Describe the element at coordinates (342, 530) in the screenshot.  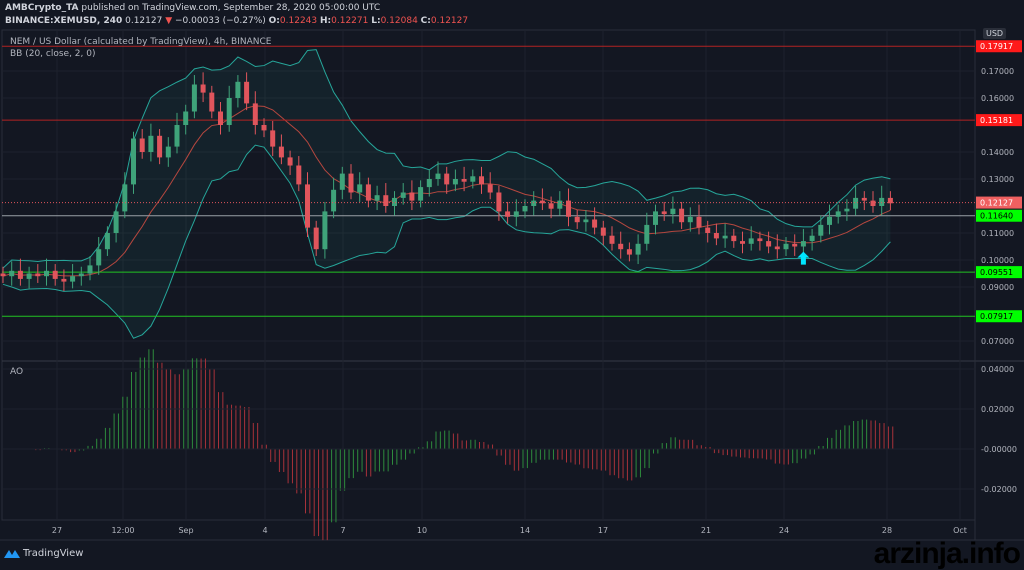
I see `x-tick-label: 7` at that location.